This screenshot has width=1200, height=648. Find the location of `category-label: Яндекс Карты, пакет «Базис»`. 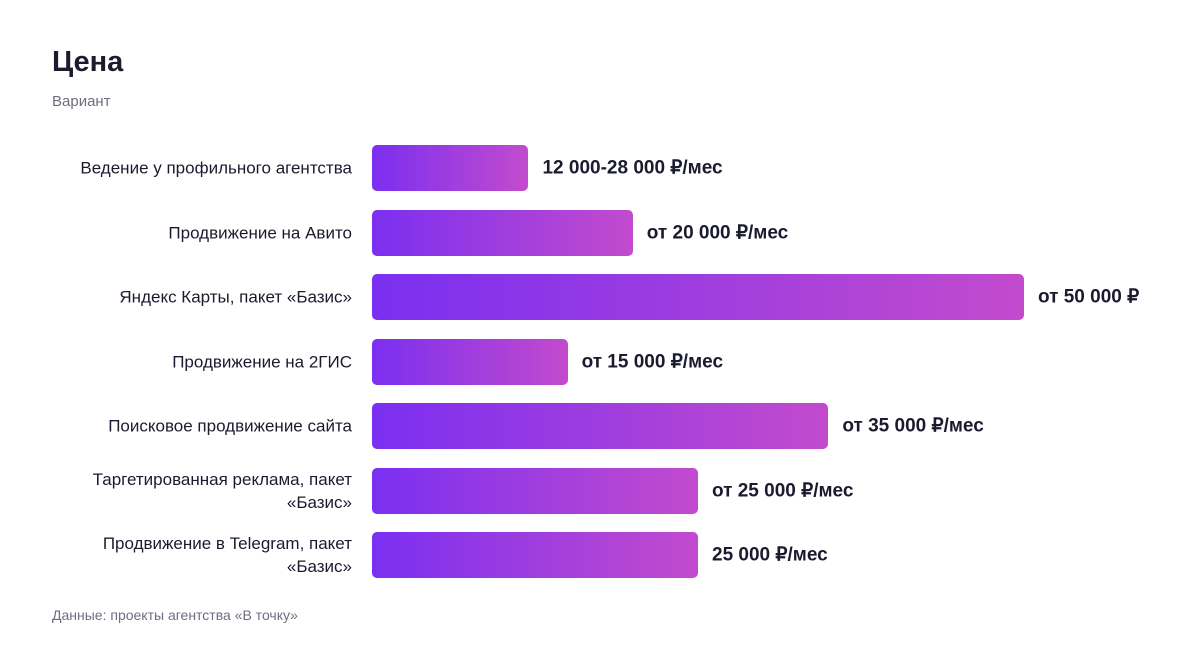

category-label: Яндекс Карты, пакет «Базис» is located at coordinates (235, 297).